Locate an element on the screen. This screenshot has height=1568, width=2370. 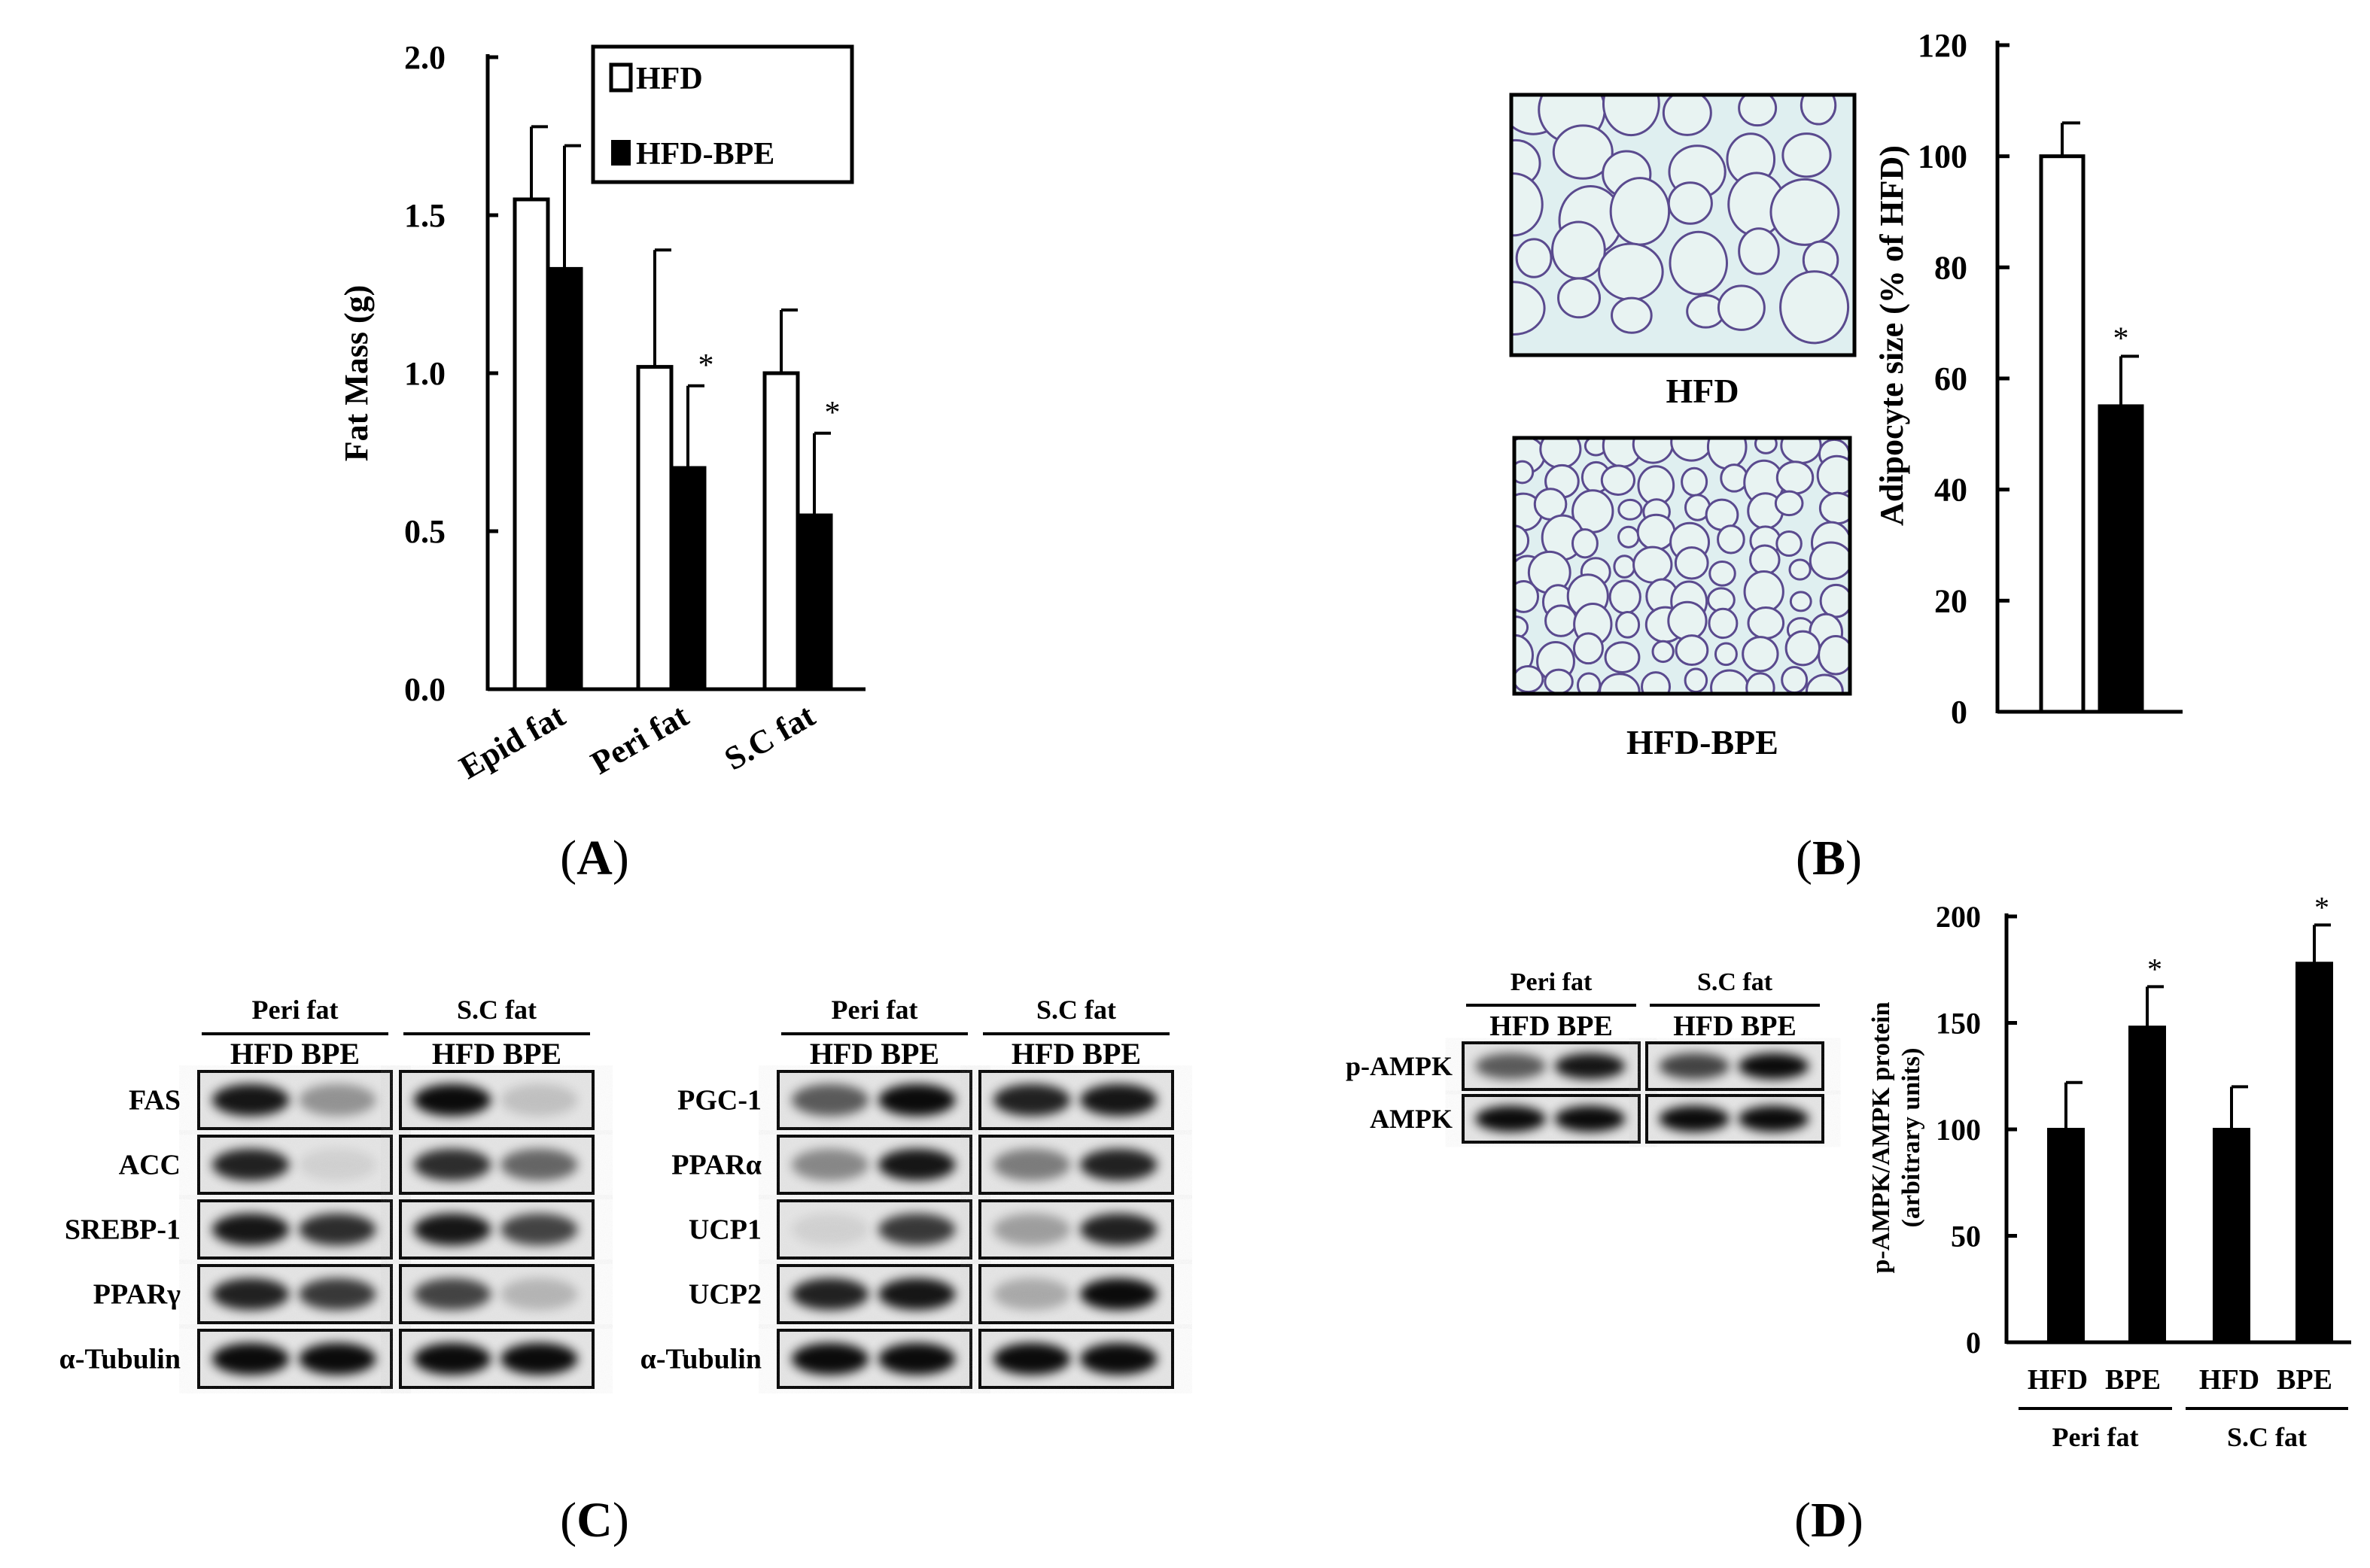
y-axis-label: Fat Mass (g) is located at coordinates (357, 373).